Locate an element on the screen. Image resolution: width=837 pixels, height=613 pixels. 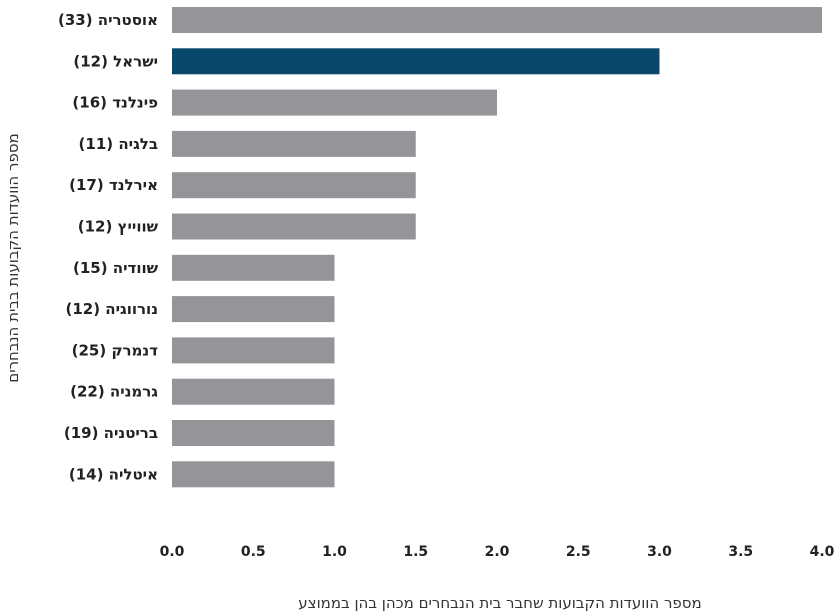
category-label: נורווגיה (12) is located at coordinates (111, 309).